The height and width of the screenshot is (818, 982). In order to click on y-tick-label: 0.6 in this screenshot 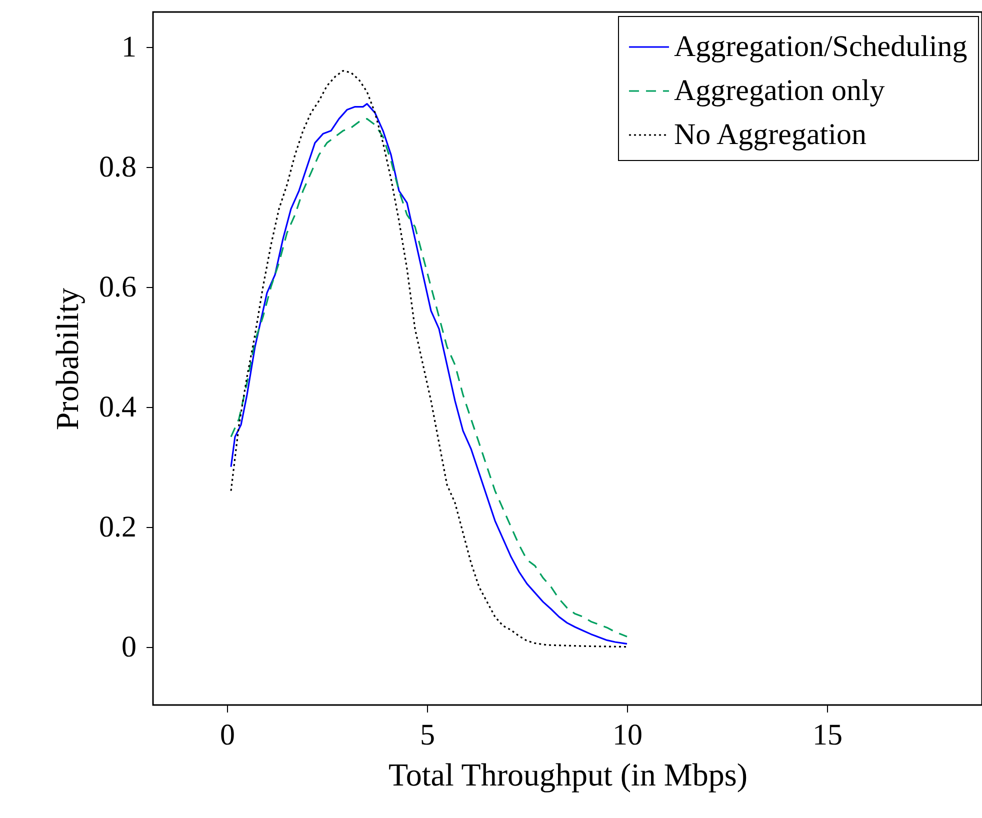, I will do `click(117, 287)`.